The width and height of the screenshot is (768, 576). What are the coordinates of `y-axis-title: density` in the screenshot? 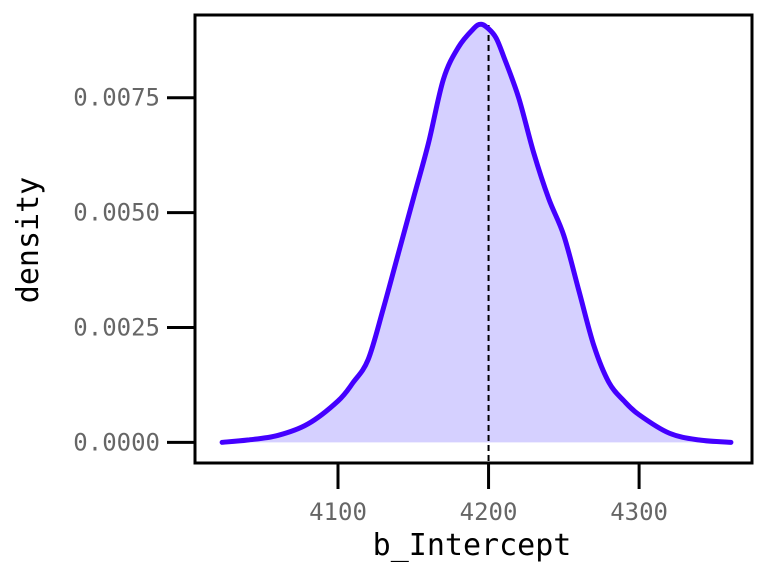 It's located at (28, 240).